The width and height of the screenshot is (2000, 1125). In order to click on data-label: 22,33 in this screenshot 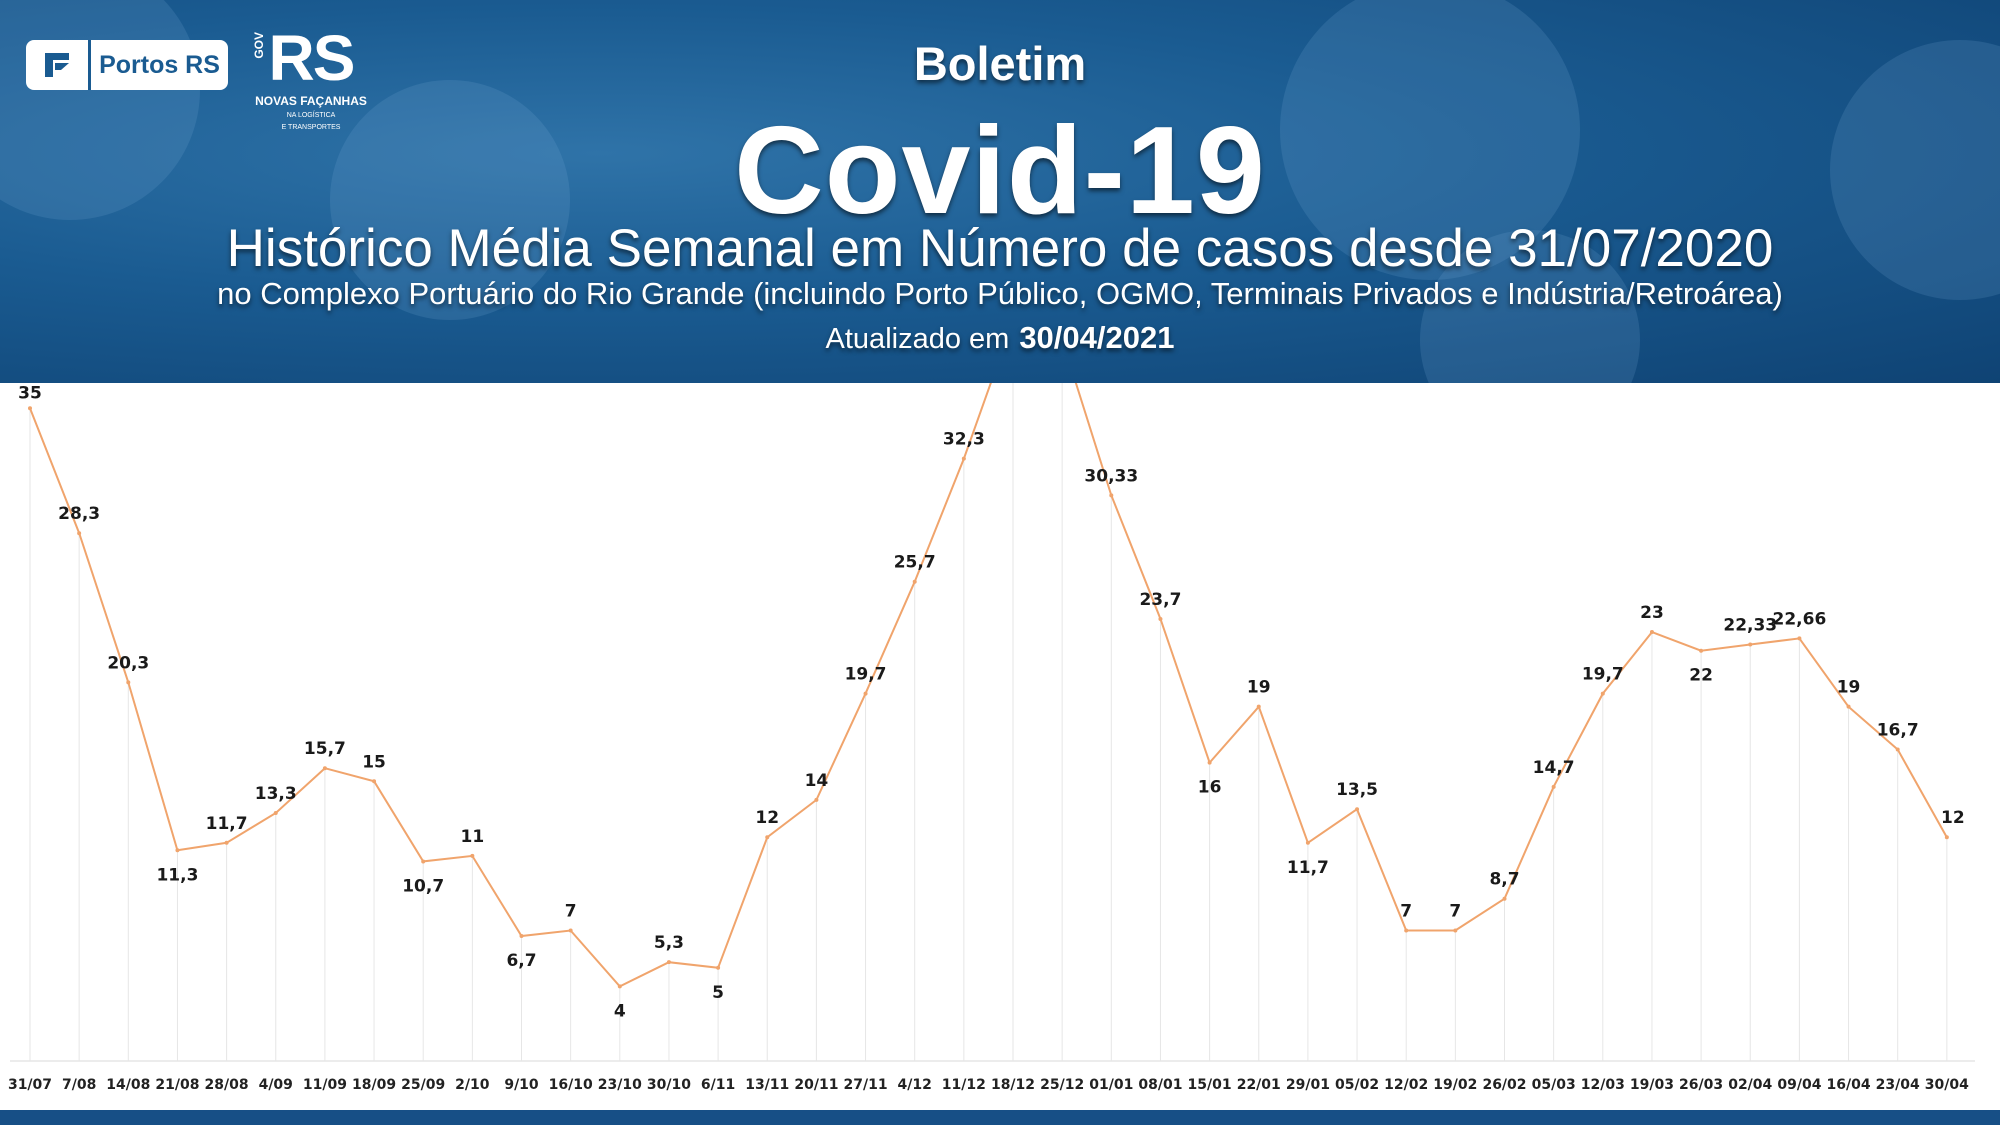, I will do `click(1750, 626)`.